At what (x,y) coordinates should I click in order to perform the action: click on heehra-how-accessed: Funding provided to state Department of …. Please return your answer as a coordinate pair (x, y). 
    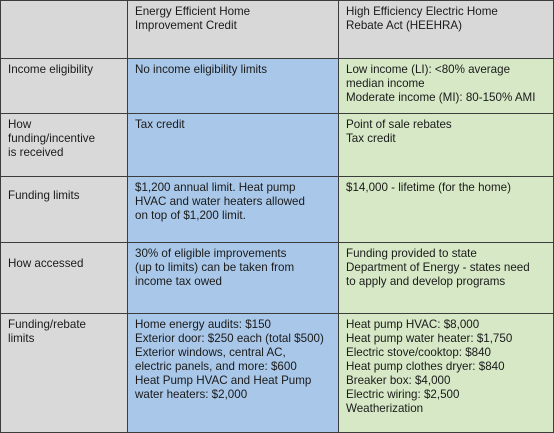
    Looking at the image, I should click on (446, 278).